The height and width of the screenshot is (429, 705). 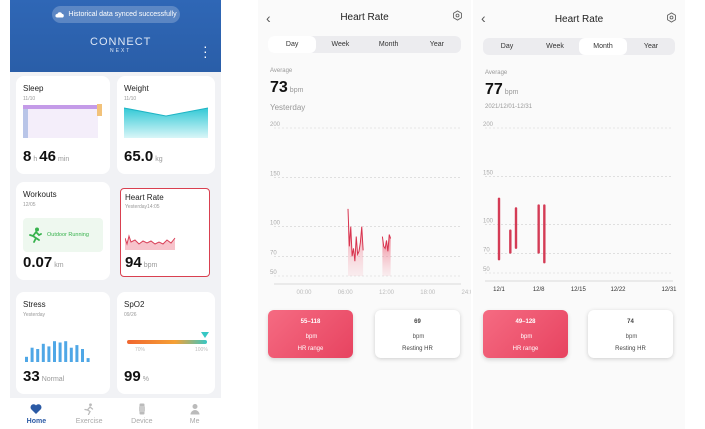 I want to click on average-number: 77, so click(x=494, y=89).